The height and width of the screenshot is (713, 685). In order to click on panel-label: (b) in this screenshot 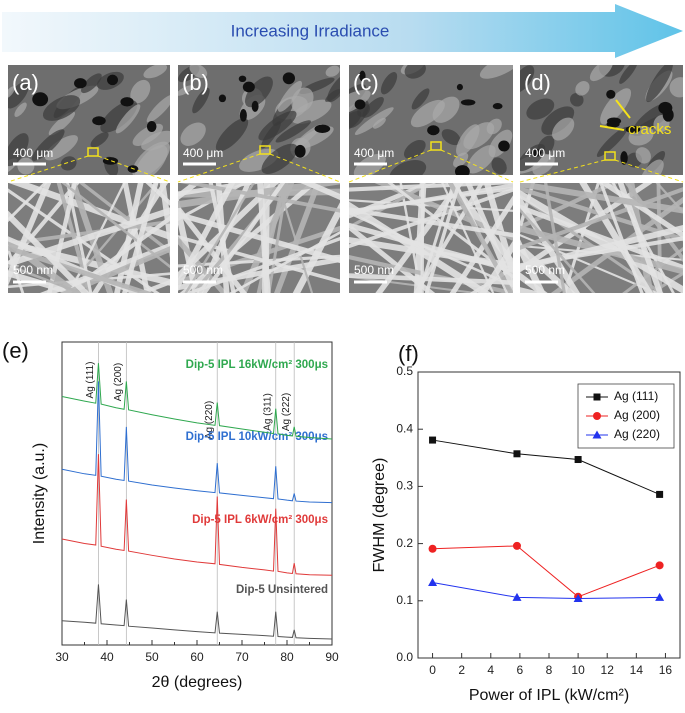, I will do `click(195, 82)`.